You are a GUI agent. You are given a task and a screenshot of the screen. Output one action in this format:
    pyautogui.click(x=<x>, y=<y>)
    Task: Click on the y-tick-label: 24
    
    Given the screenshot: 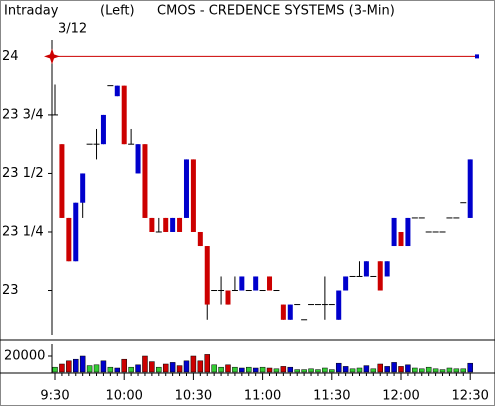 What is the action you would take?
    pyautogui.click(x=10, y=56)
    